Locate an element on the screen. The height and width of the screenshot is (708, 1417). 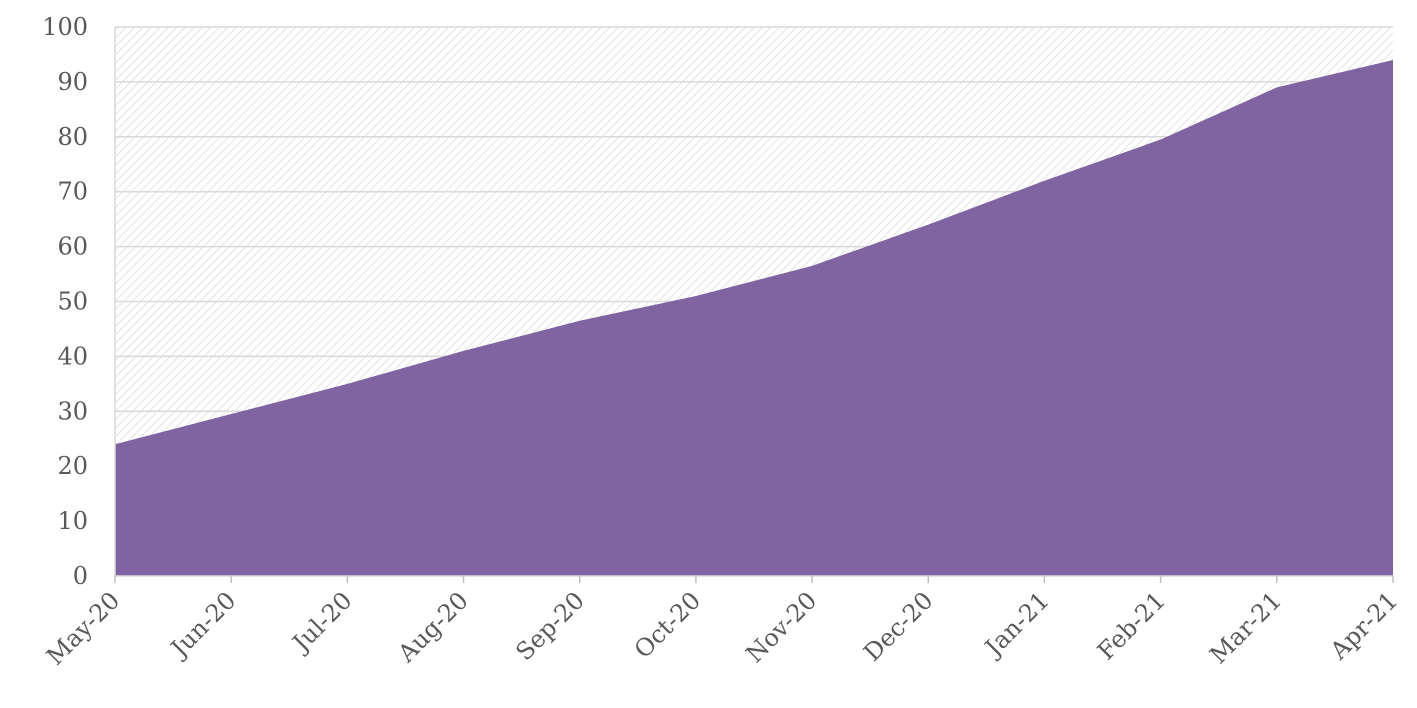
x-tick-label: May-20 is located at coordinates (83, 628).